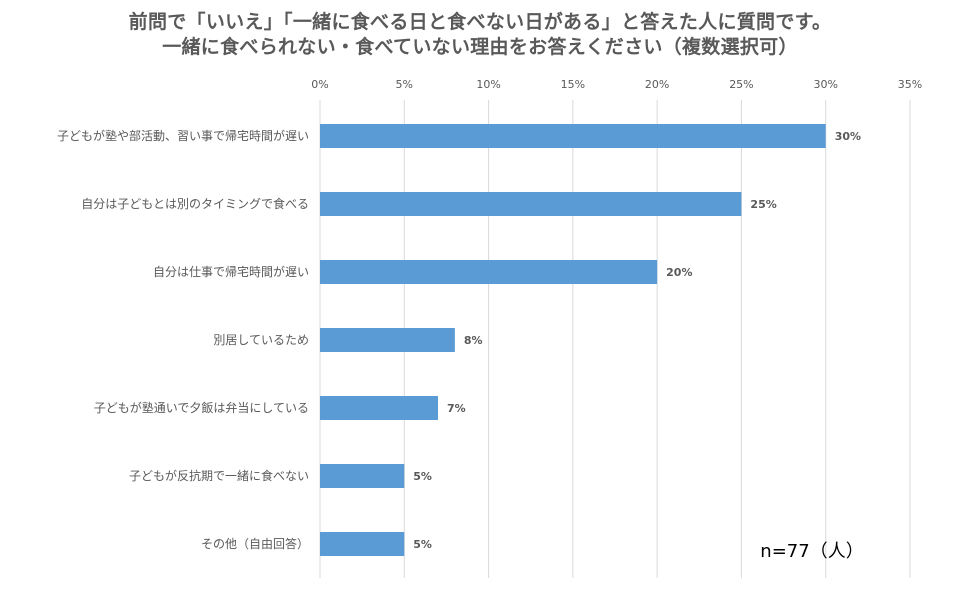  What do you see at coordinates (183, 135) in the screenshot?
I see `category-label: 子どもが塾や部活動、習い事で帰宅時間が遅い` at bounding box center [183, 135].